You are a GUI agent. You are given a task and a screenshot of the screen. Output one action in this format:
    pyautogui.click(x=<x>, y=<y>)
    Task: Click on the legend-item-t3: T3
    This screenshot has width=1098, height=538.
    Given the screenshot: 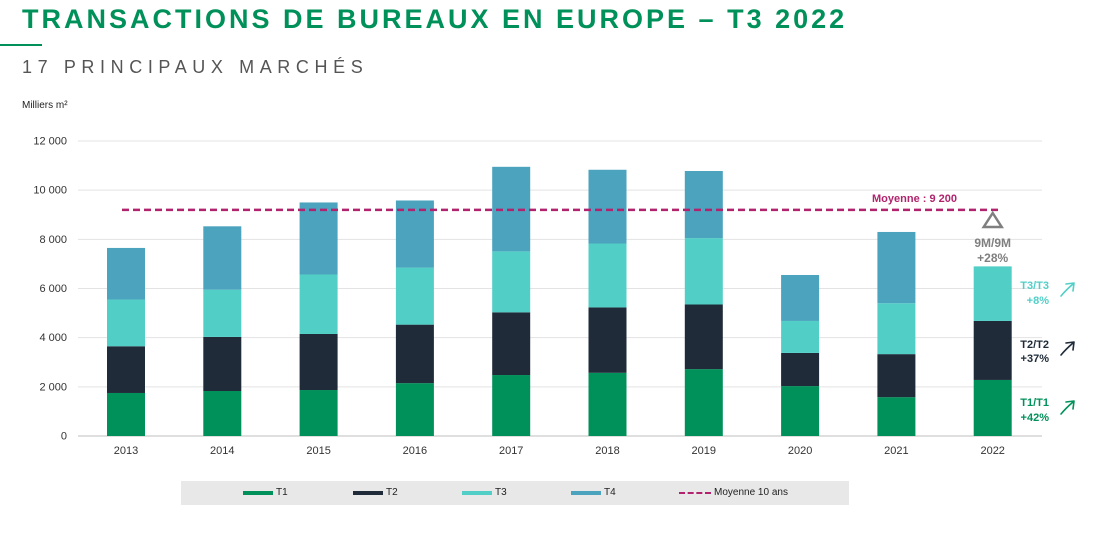 What is the action you would take?
    pyautogui.click(x=484, y=492)
    